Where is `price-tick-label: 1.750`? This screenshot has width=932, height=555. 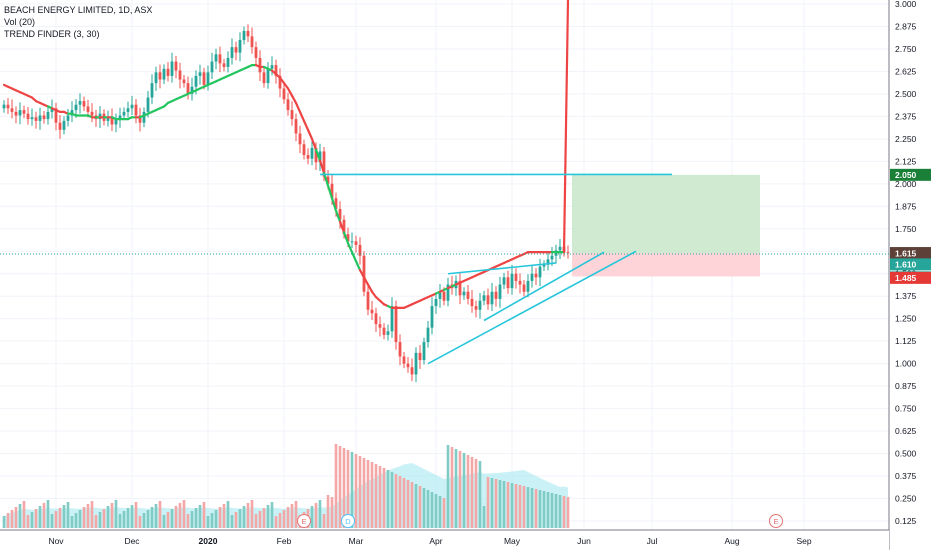
price-tick-label: 1.750 is located at coordinates (906, 229).